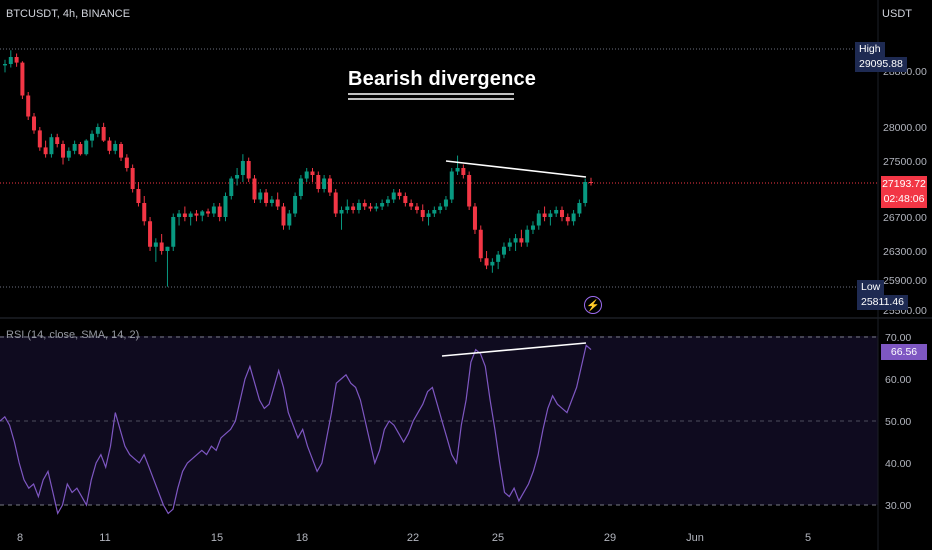 The height and width of the screenshot is (550, 932). I want to click on last-price-value: 27193.72, so click(904, 184).